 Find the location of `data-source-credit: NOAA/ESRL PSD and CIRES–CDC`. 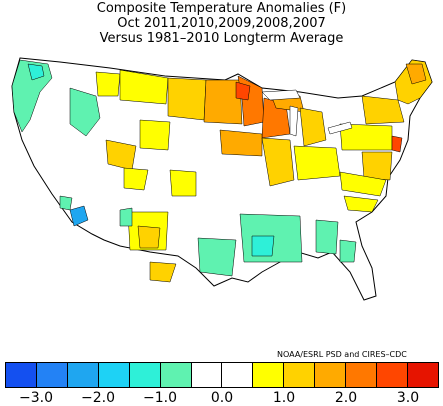

data-source-credit: NOAA/ESRL PSD and CIRES–CDC is located at coordinates (342, 354).